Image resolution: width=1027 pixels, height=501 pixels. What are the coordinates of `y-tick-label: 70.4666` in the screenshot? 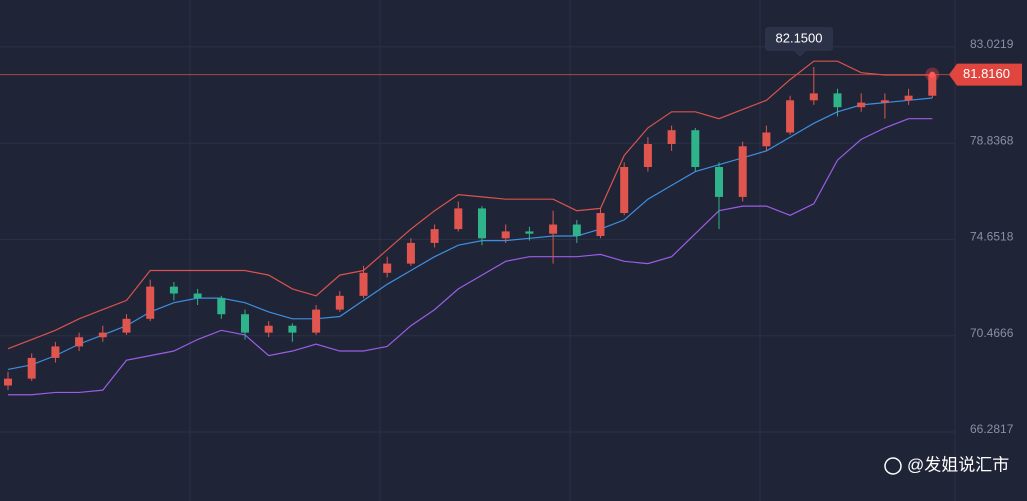 It's located at (992, 333).